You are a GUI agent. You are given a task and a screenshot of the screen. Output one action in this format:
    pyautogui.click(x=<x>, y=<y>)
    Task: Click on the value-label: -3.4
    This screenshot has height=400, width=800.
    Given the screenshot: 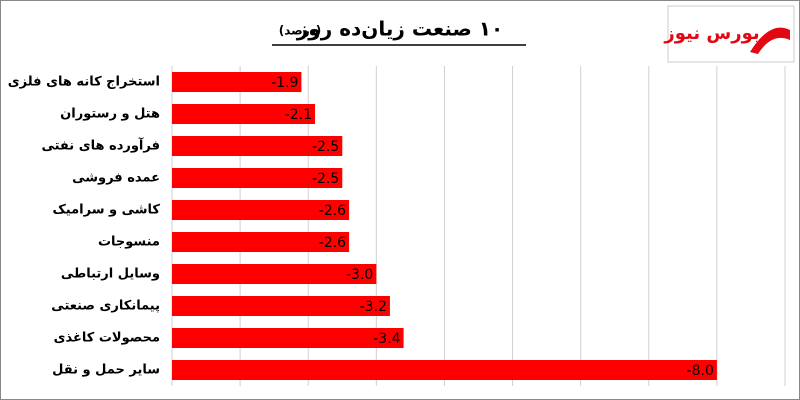 What is the action you would take?
    pyautogui.click(x=386, y=339)
    